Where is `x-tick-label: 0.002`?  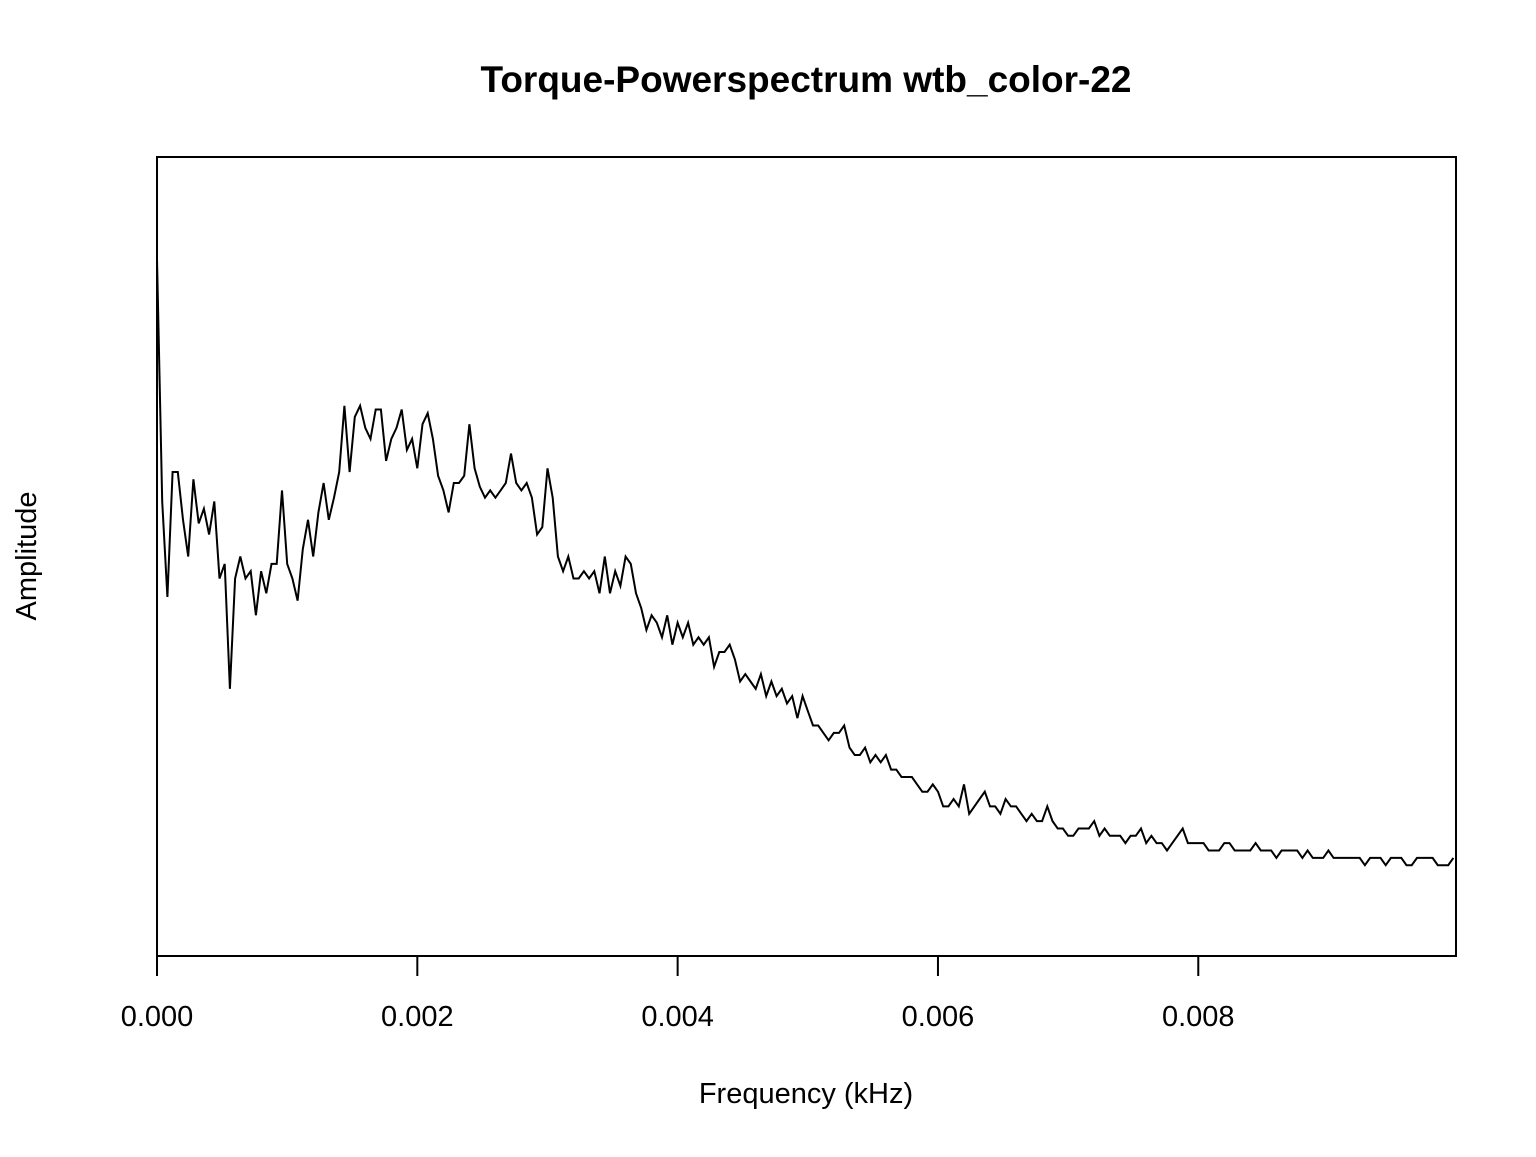 x-tick-label: 0.002 is located at coordinates (417, 1017).